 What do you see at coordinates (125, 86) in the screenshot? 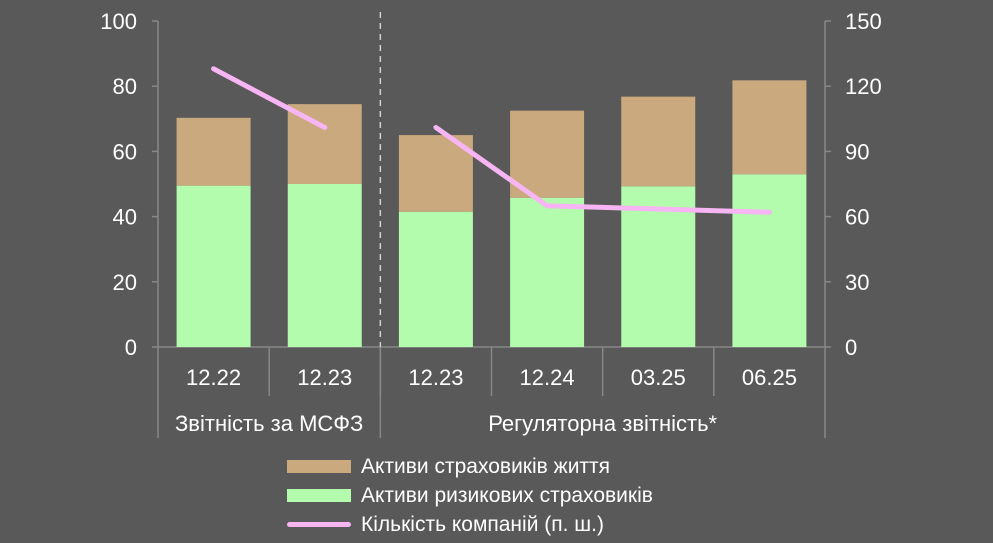
I see `left-tick-label: 80` at bounding box center [125, 86].